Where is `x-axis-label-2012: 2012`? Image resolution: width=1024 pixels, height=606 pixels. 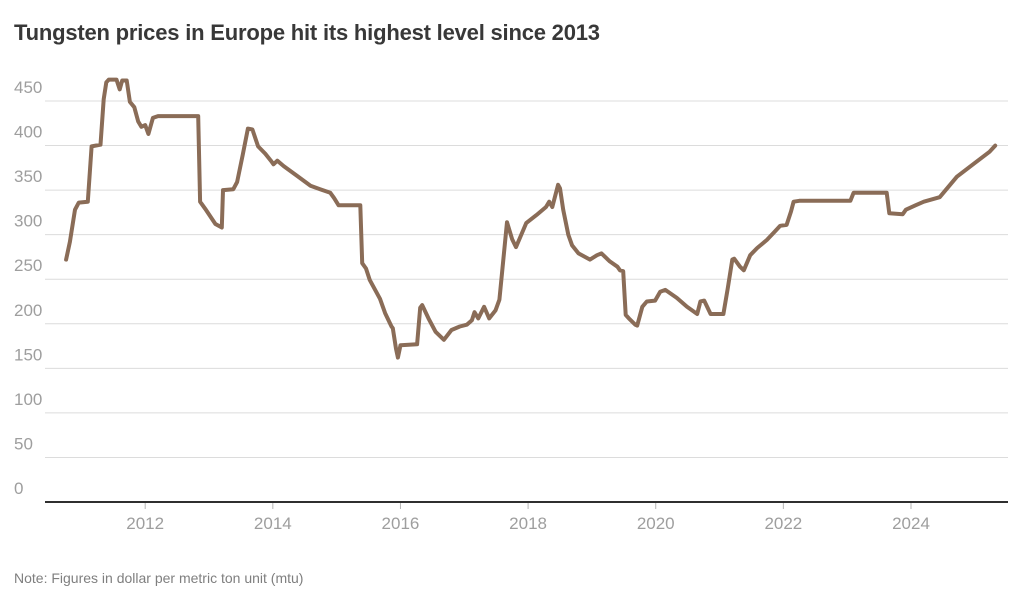 x-axis-label-2012: 2012 is located at coordinates (145, 523).